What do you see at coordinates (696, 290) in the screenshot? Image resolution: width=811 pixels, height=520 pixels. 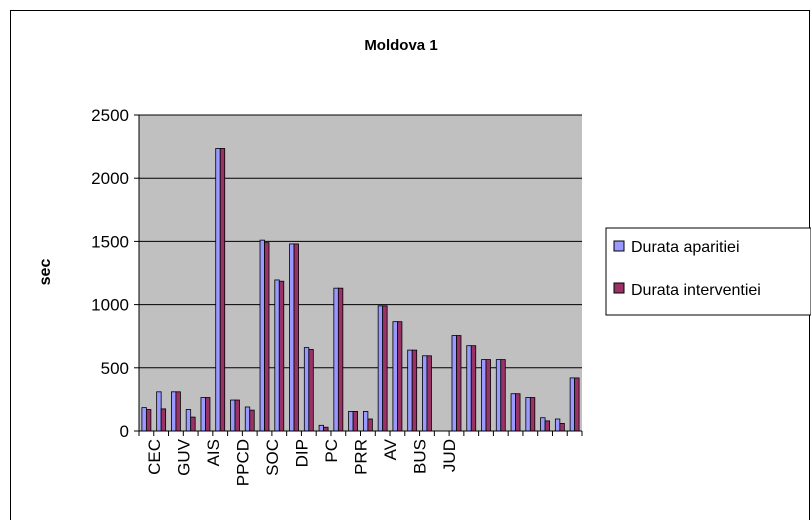 I see `legend-label-durata-interventiei: Durata interventiei` at bounding box center [696, 290].